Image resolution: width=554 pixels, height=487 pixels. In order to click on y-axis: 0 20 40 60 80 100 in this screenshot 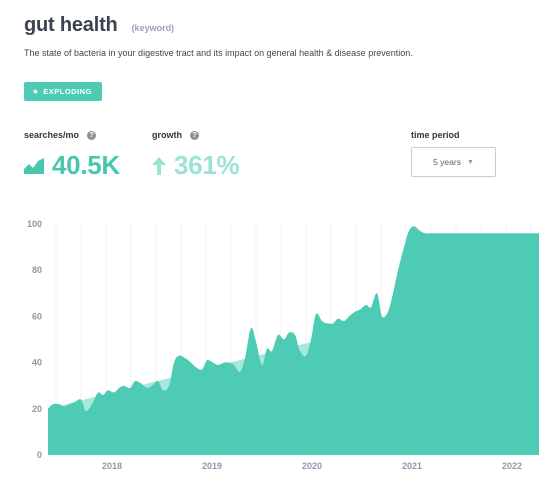, I will do `click(34, 339)`.